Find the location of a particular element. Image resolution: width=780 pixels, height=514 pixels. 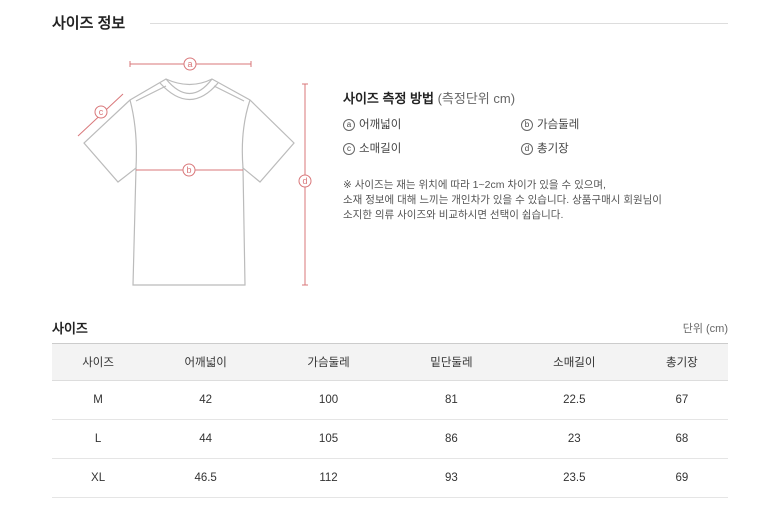

label-d-marker is located at coordinates (305, 181).